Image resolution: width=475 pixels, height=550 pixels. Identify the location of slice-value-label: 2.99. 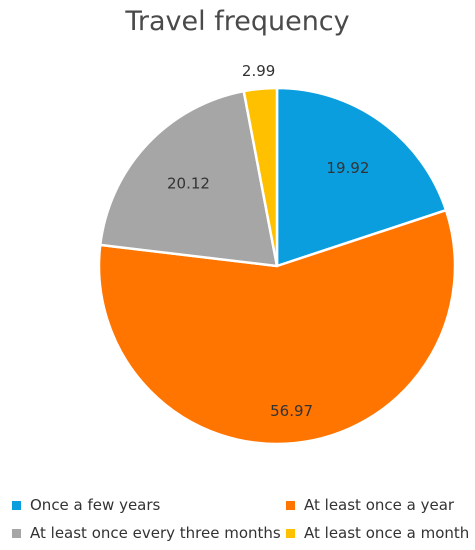
(258, 71).